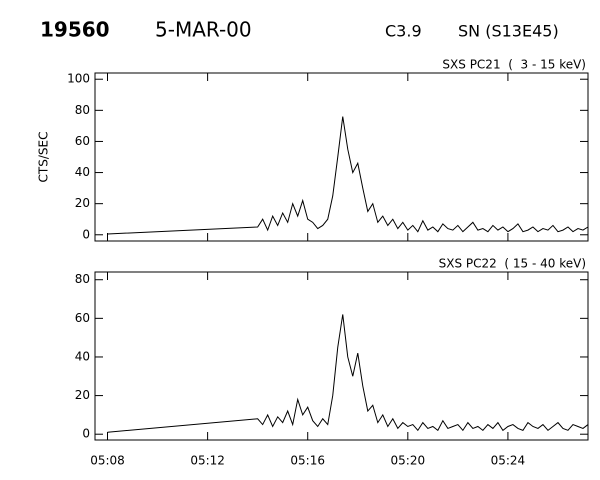 This screenshot has width=600, height=480. Describe the element at coordinates (408, 461) in the screenshot. I see `x-tick-label: 05:20` at that location.